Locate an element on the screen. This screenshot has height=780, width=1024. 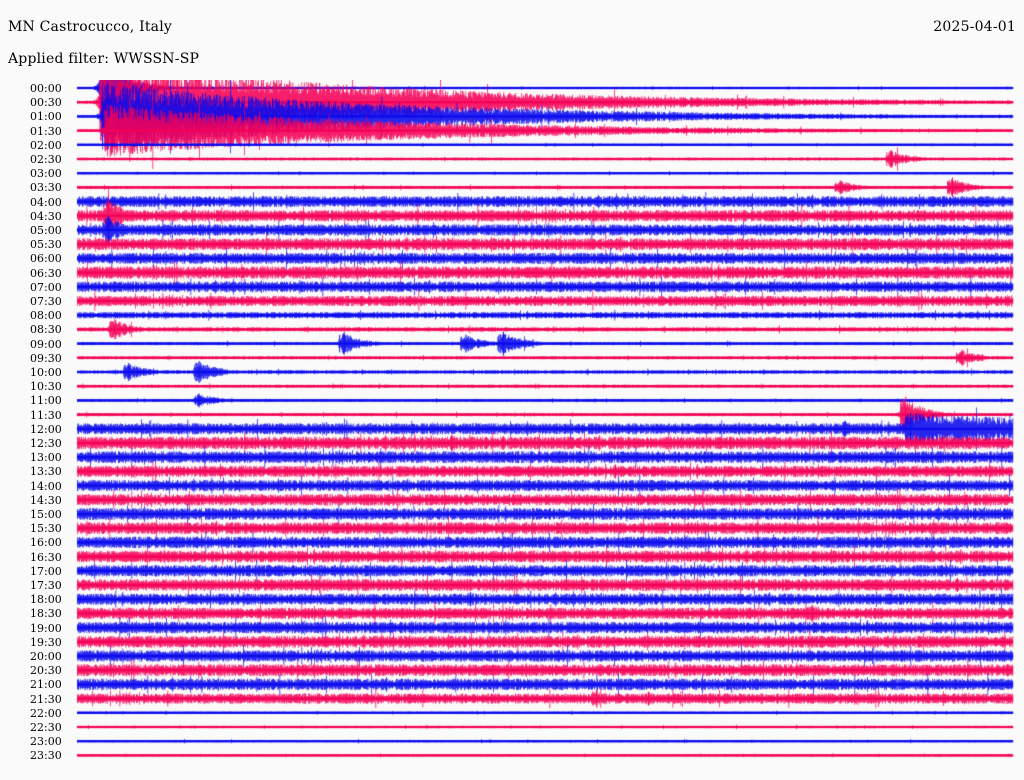
time-label-row: 08:00 is located at coordinates (46, 316).